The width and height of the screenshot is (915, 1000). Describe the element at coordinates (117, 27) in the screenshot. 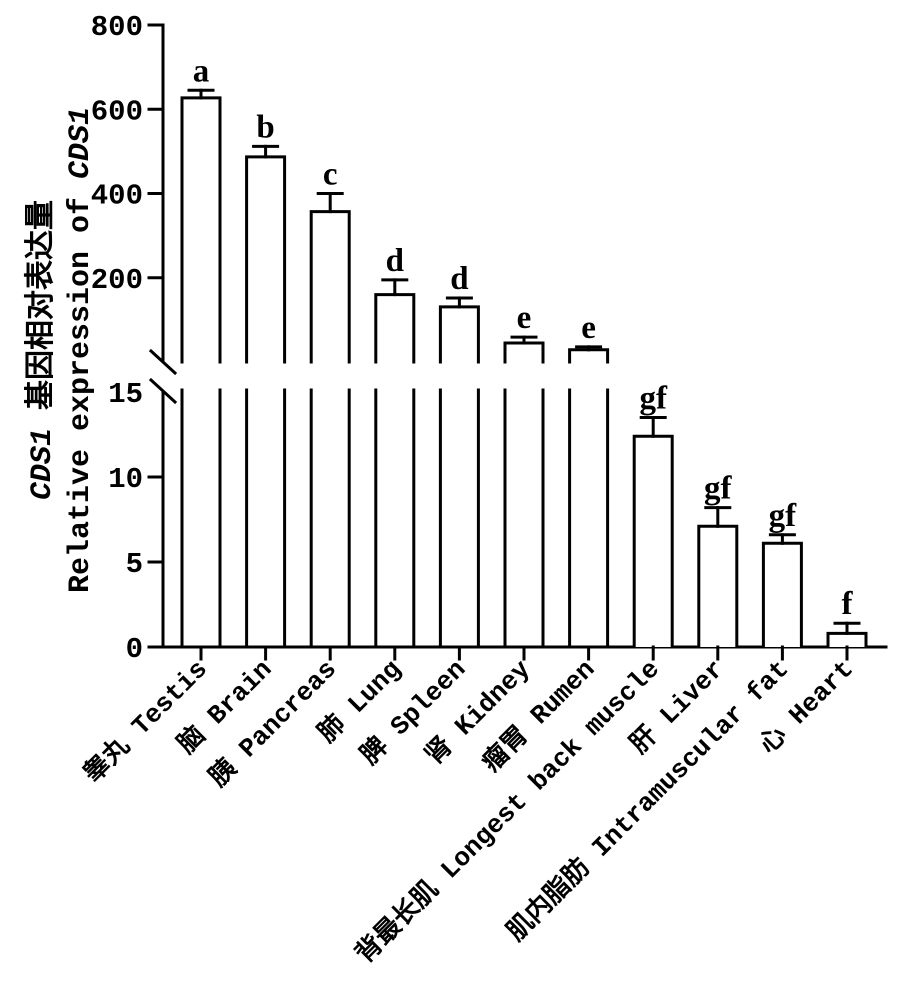

I see `y-tick-label: 800` at that location.